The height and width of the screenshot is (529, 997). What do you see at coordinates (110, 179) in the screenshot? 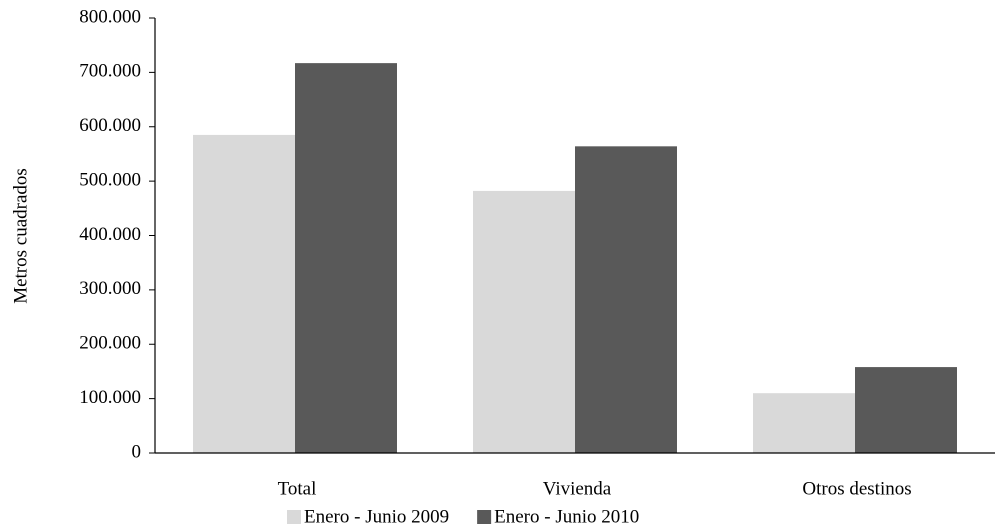
I see `y-tick-label: 500.000` at bounding box center [110, 179].